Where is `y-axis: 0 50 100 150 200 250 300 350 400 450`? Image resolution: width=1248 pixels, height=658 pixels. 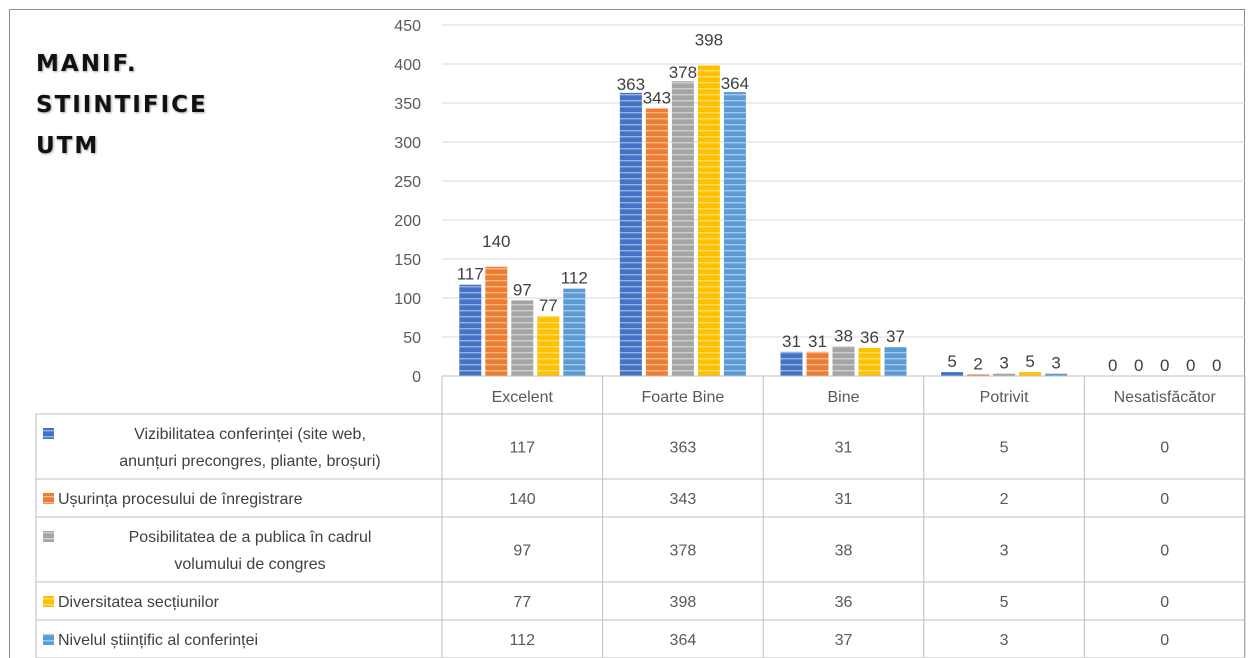
y-axis: 0 50 100 150 200 250 300 350 400 450 is located at coordinates (407, 202).